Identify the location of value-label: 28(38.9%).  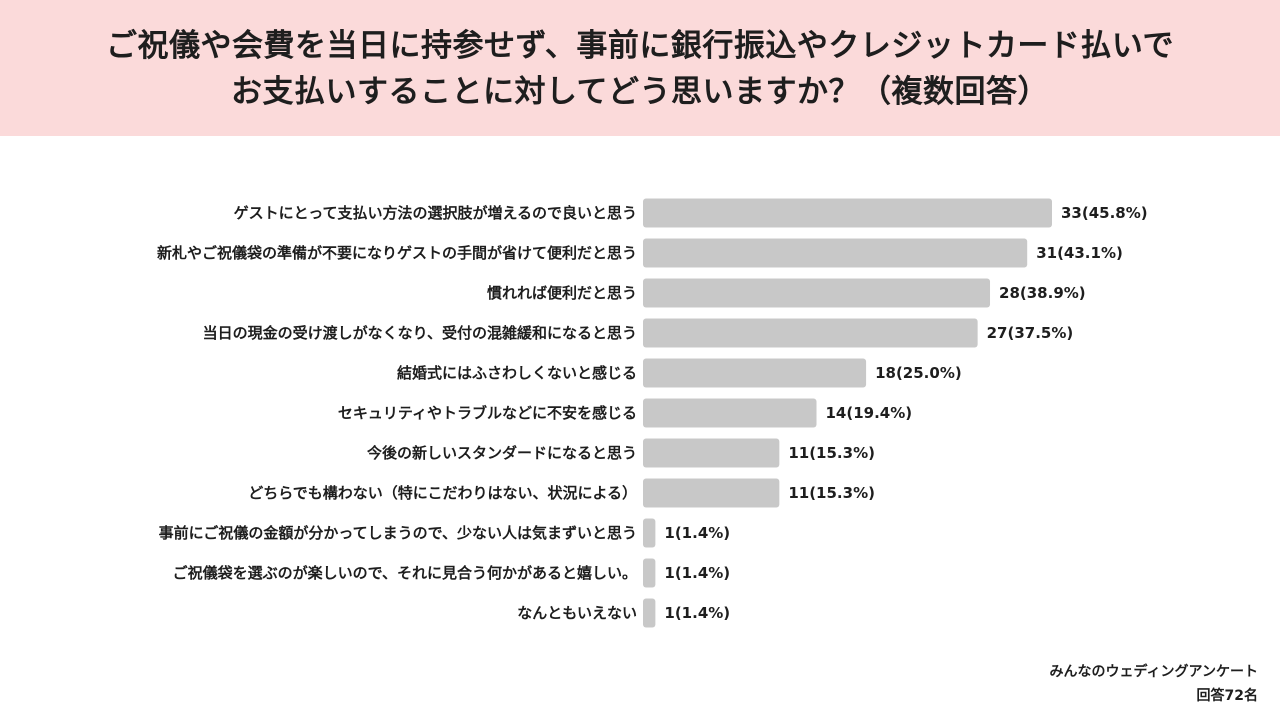
(1042, 293).